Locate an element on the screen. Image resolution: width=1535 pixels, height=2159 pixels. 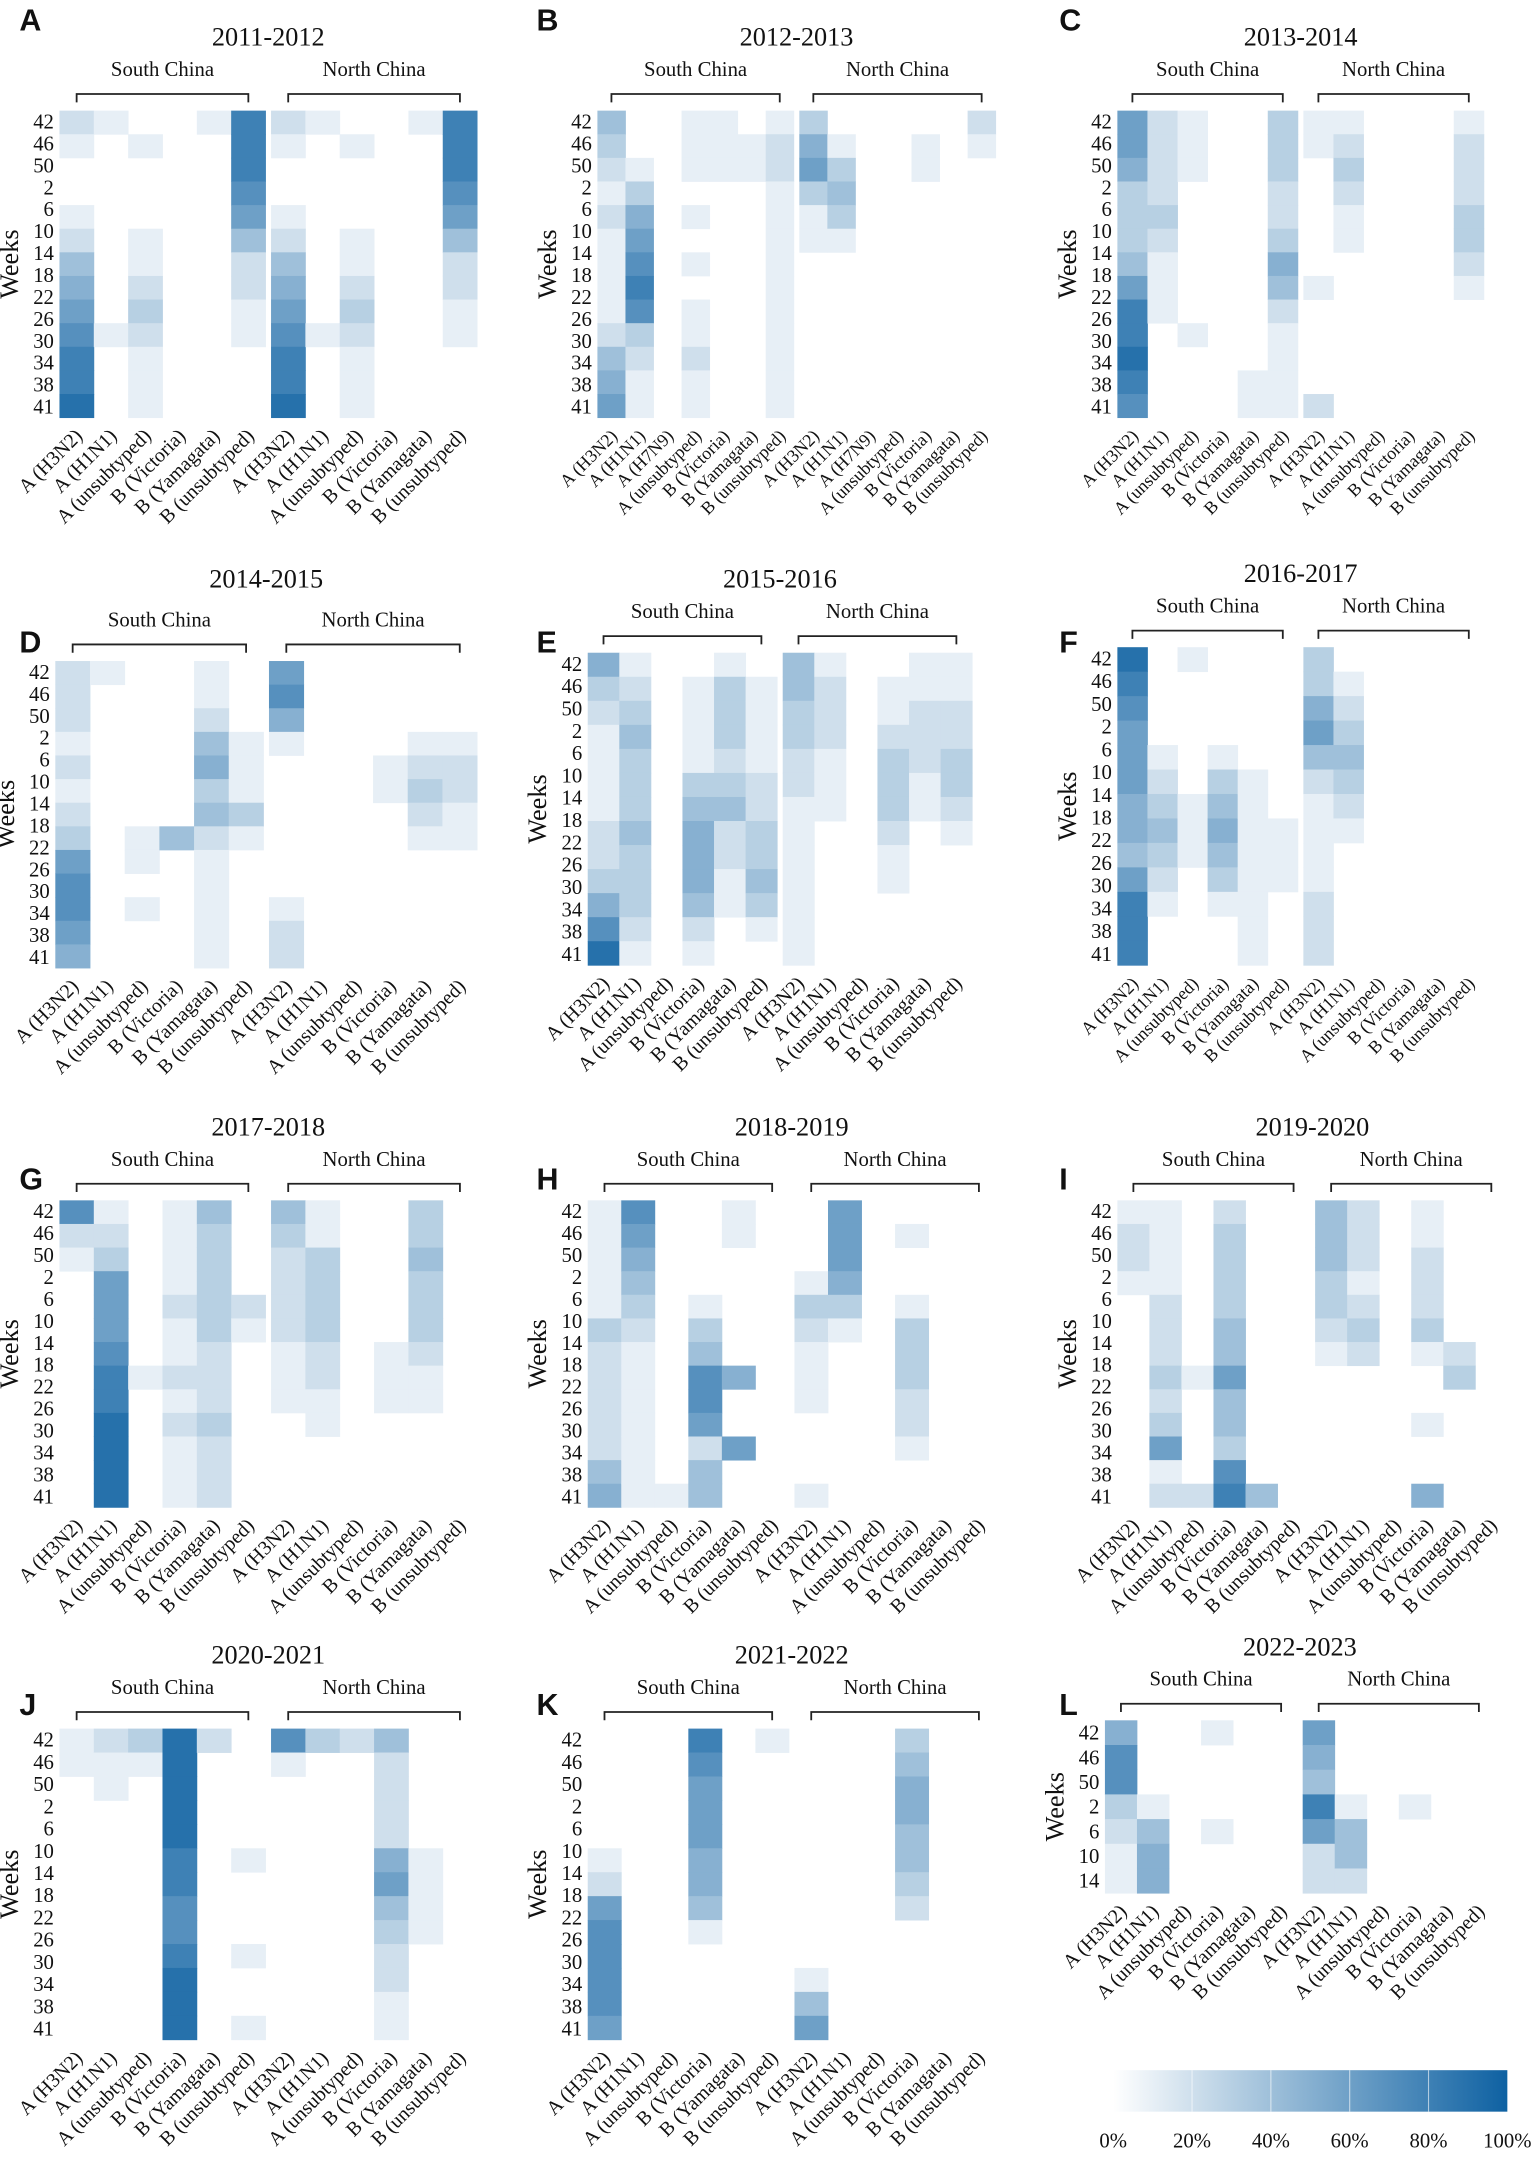
panel-title: 2022-2023 is located at coordinates (1300, 1646).